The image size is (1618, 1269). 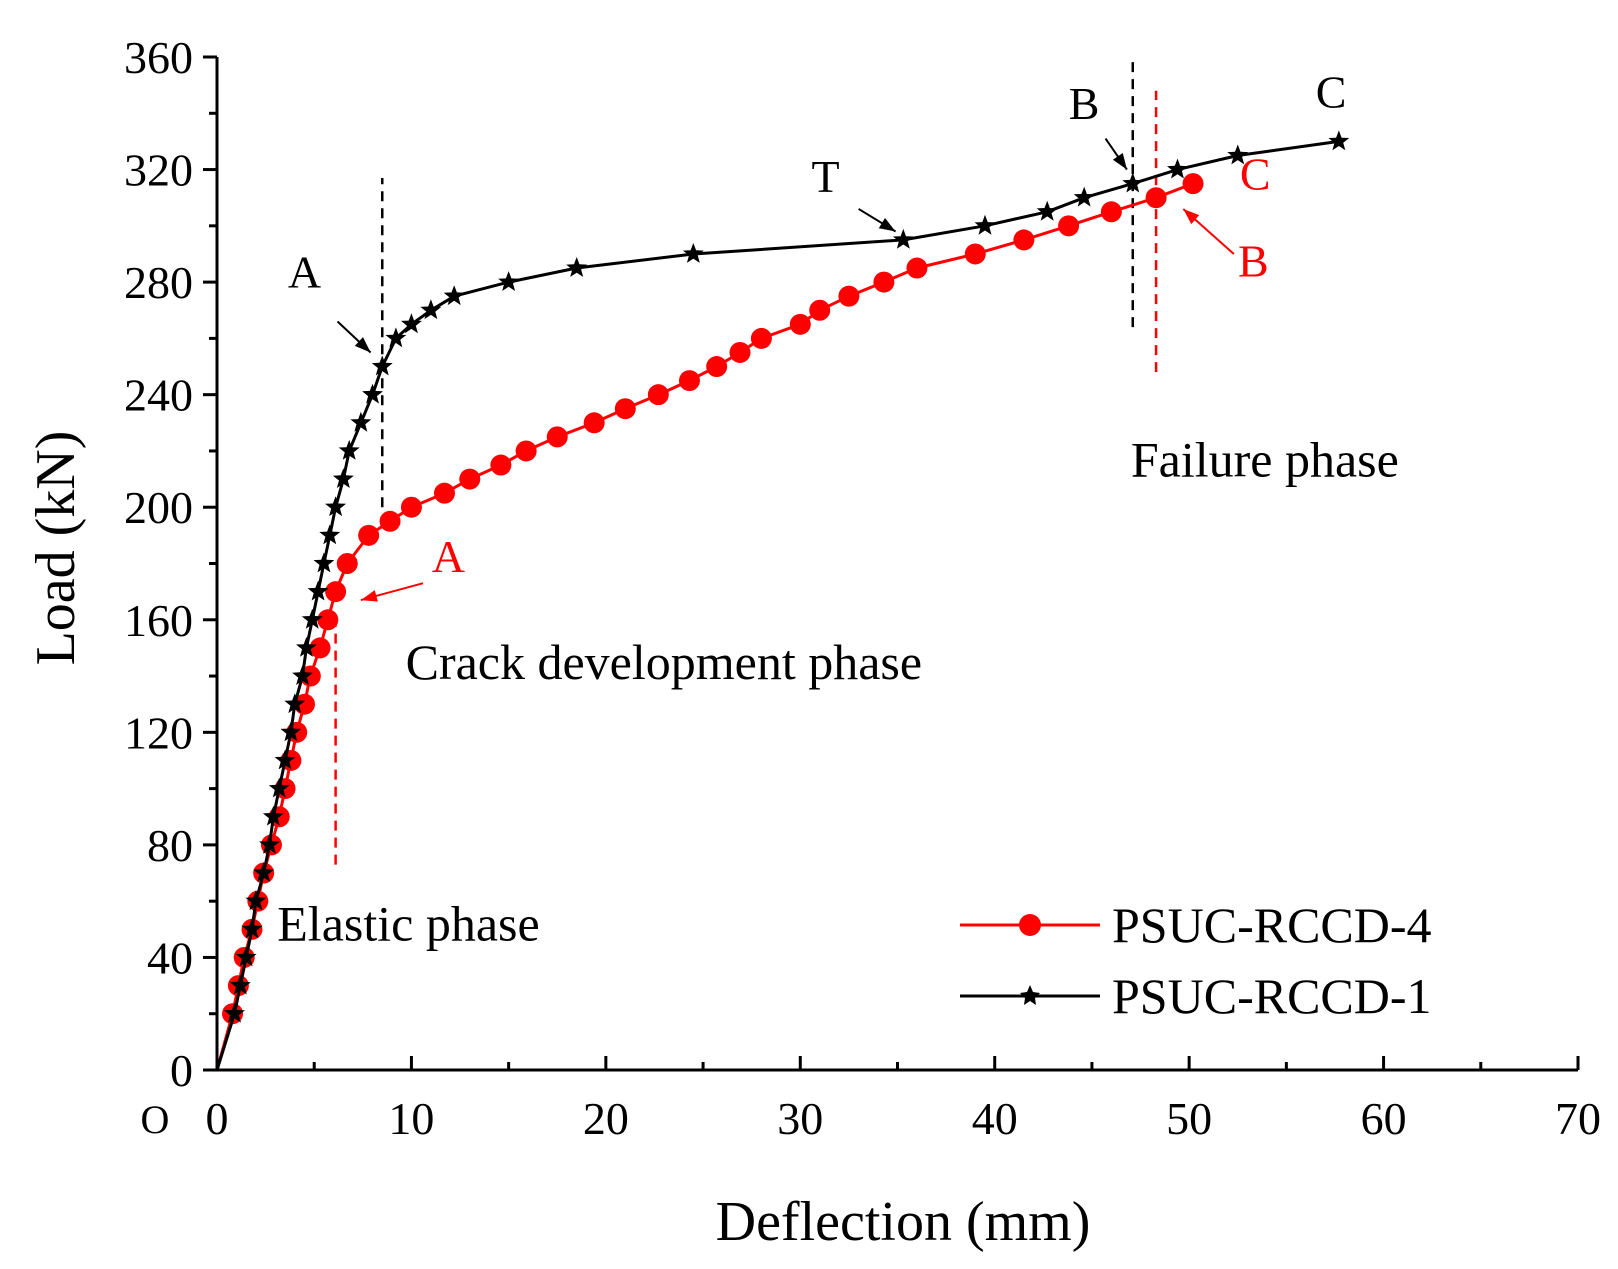 What do you see at coordinates (158, 507) in the screenshot?
I see `y-tick-label: 200` at bounding box center [158, 507].